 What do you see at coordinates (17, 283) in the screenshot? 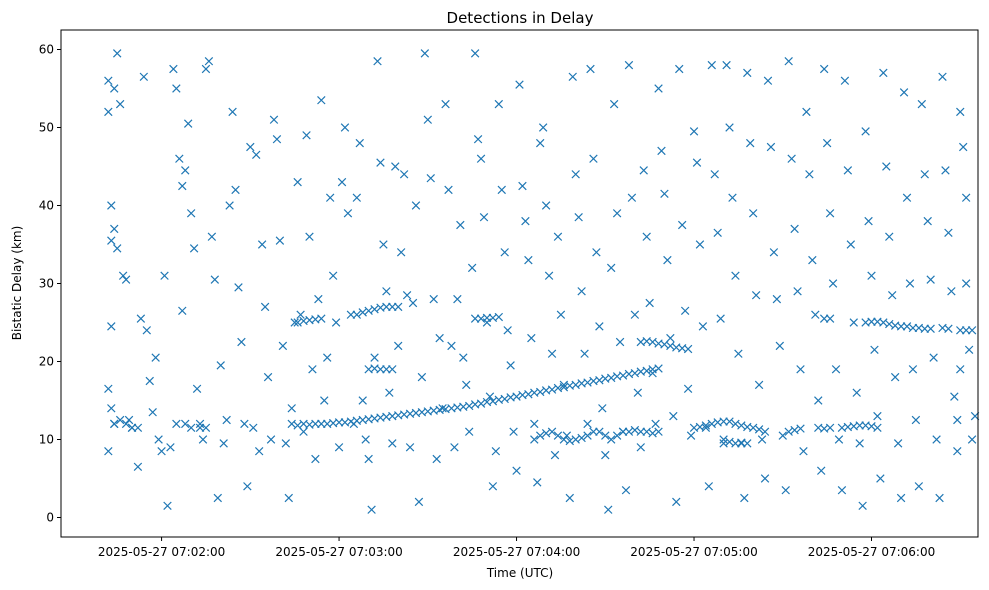
I see `y-axis-label: Bistatic Delay (km)` at bounding box center [17, 283].